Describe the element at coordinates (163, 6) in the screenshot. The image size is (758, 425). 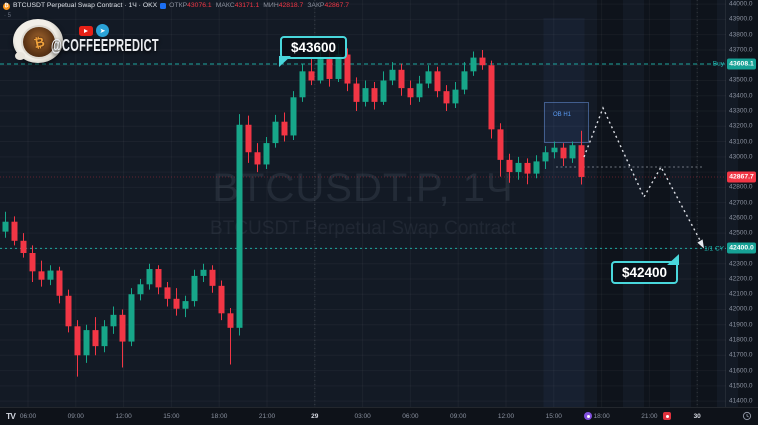
I see `exchange-source-icon` at that location.